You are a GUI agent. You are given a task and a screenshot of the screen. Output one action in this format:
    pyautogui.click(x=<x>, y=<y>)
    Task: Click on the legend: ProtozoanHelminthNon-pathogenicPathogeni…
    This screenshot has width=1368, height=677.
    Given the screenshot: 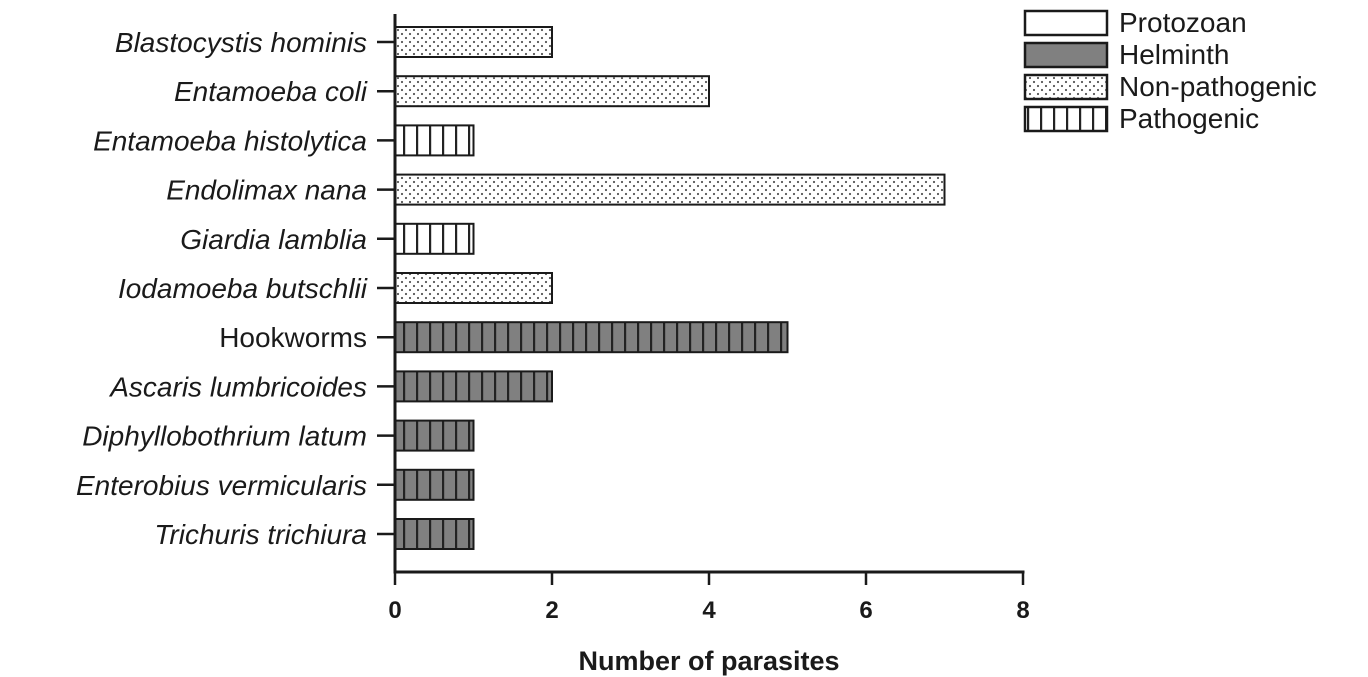 What is the action you would take?
    pyautogui.click(x=1170, y=70)
    